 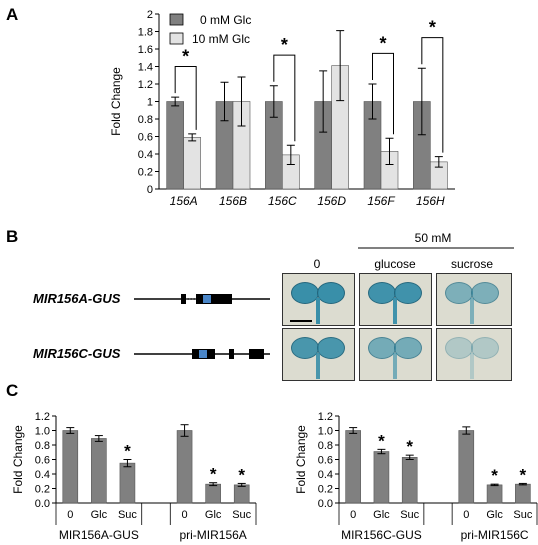 I want to click on a-y-tick-label: 1.6, so click(x=145, y=50).